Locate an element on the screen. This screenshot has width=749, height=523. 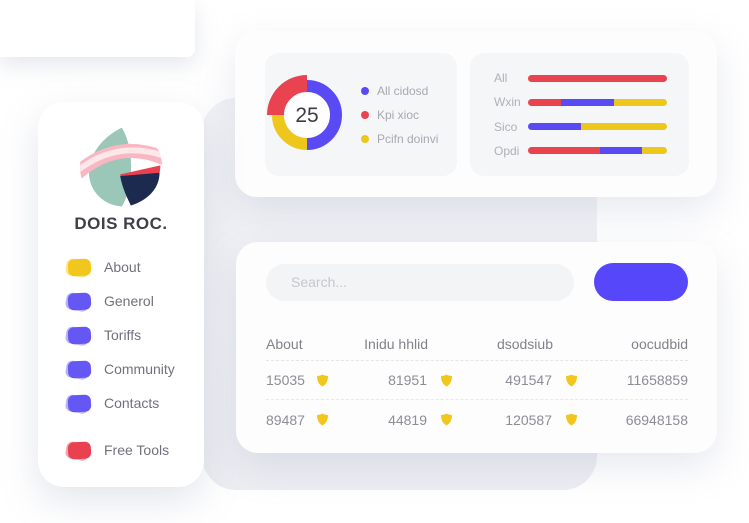
sidebar-item-label: Community is located at coordinates (139, 369).